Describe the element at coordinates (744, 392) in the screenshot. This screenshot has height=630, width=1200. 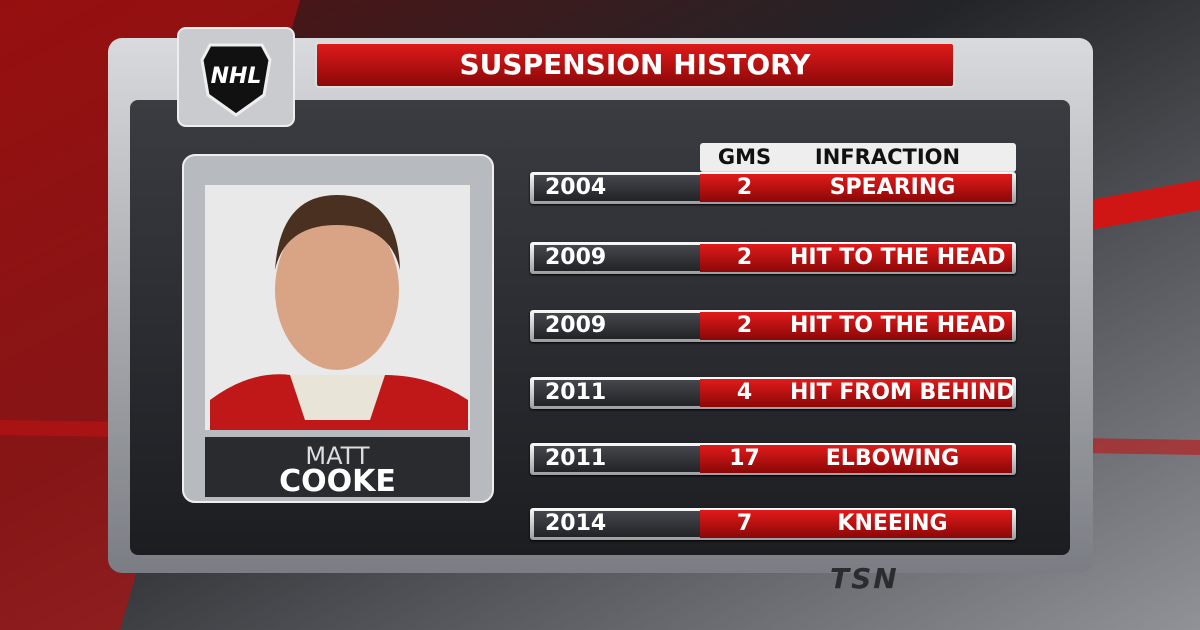
I see `games: 4` at that location.